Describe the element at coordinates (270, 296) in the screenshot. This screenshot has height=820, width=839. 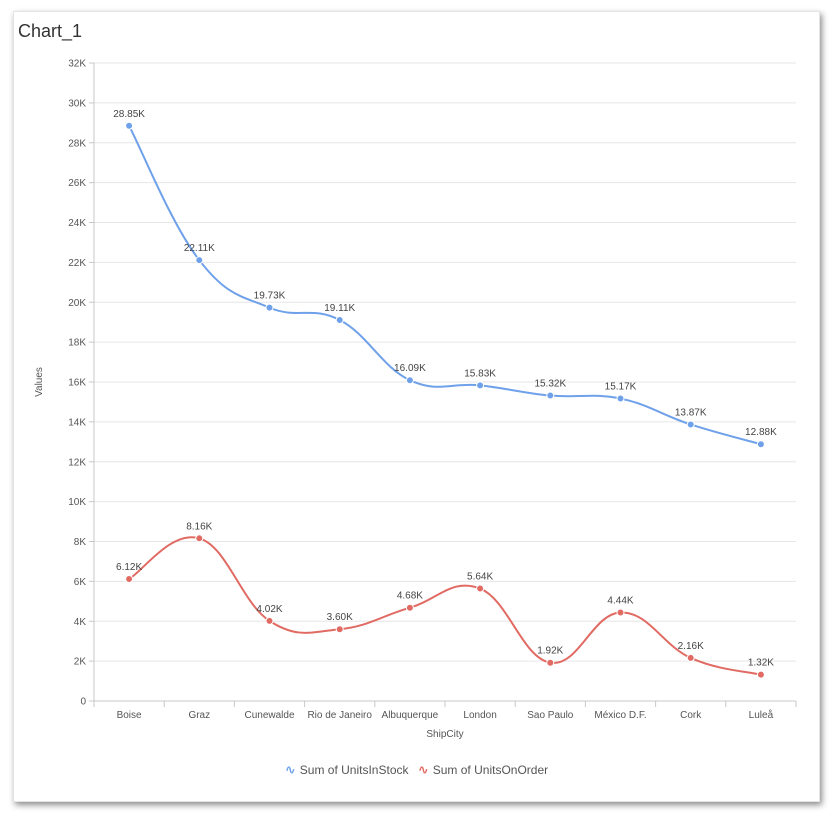
I see `data-label: 19.73K` at that location.